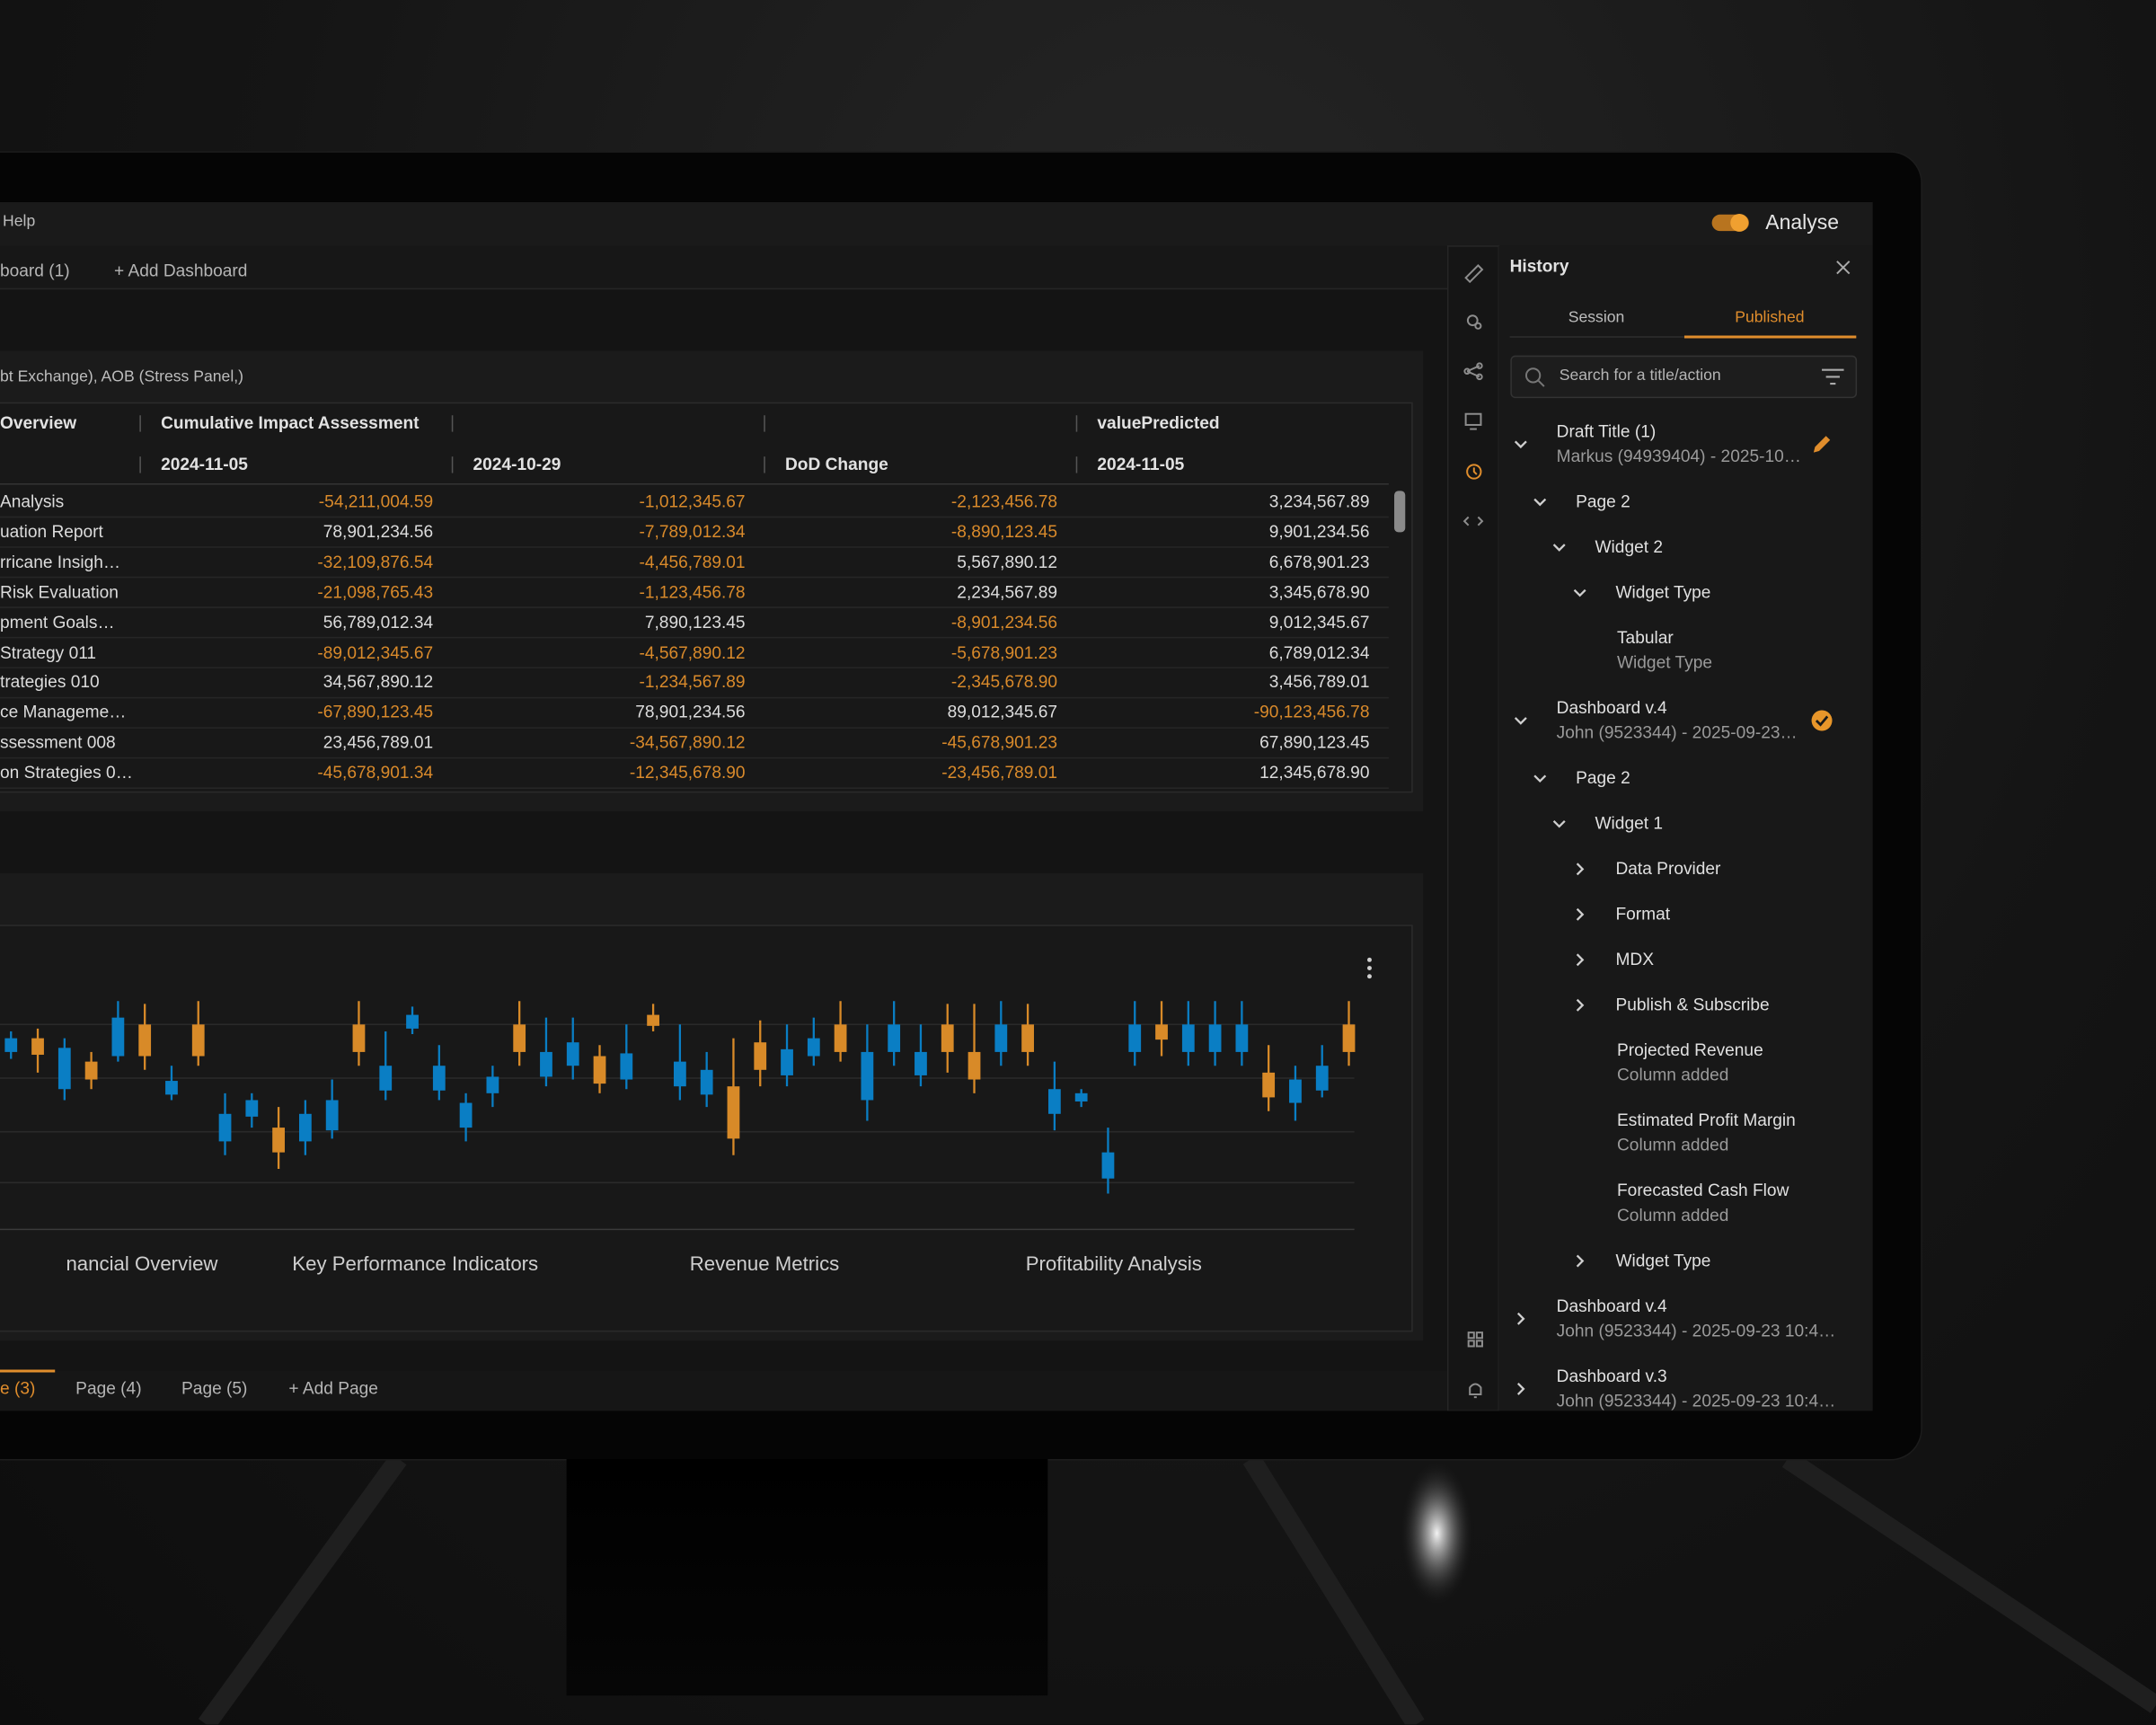 This screenshot has height=1725, width=2156. What do you see at coordinates (1606, 431) in the screenshot?
I see `tree-item-title: Draft Title (1)` at bounding box center [1606, 431].